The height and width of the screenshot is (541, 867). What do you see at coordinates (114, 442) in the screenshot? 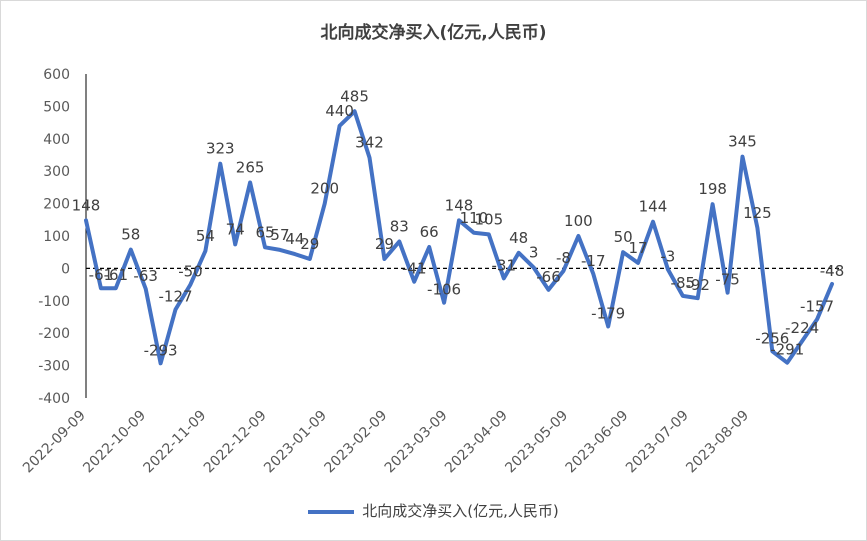
I see `x-tick-label: 2022-10-09` at bounding box center [114, 442].